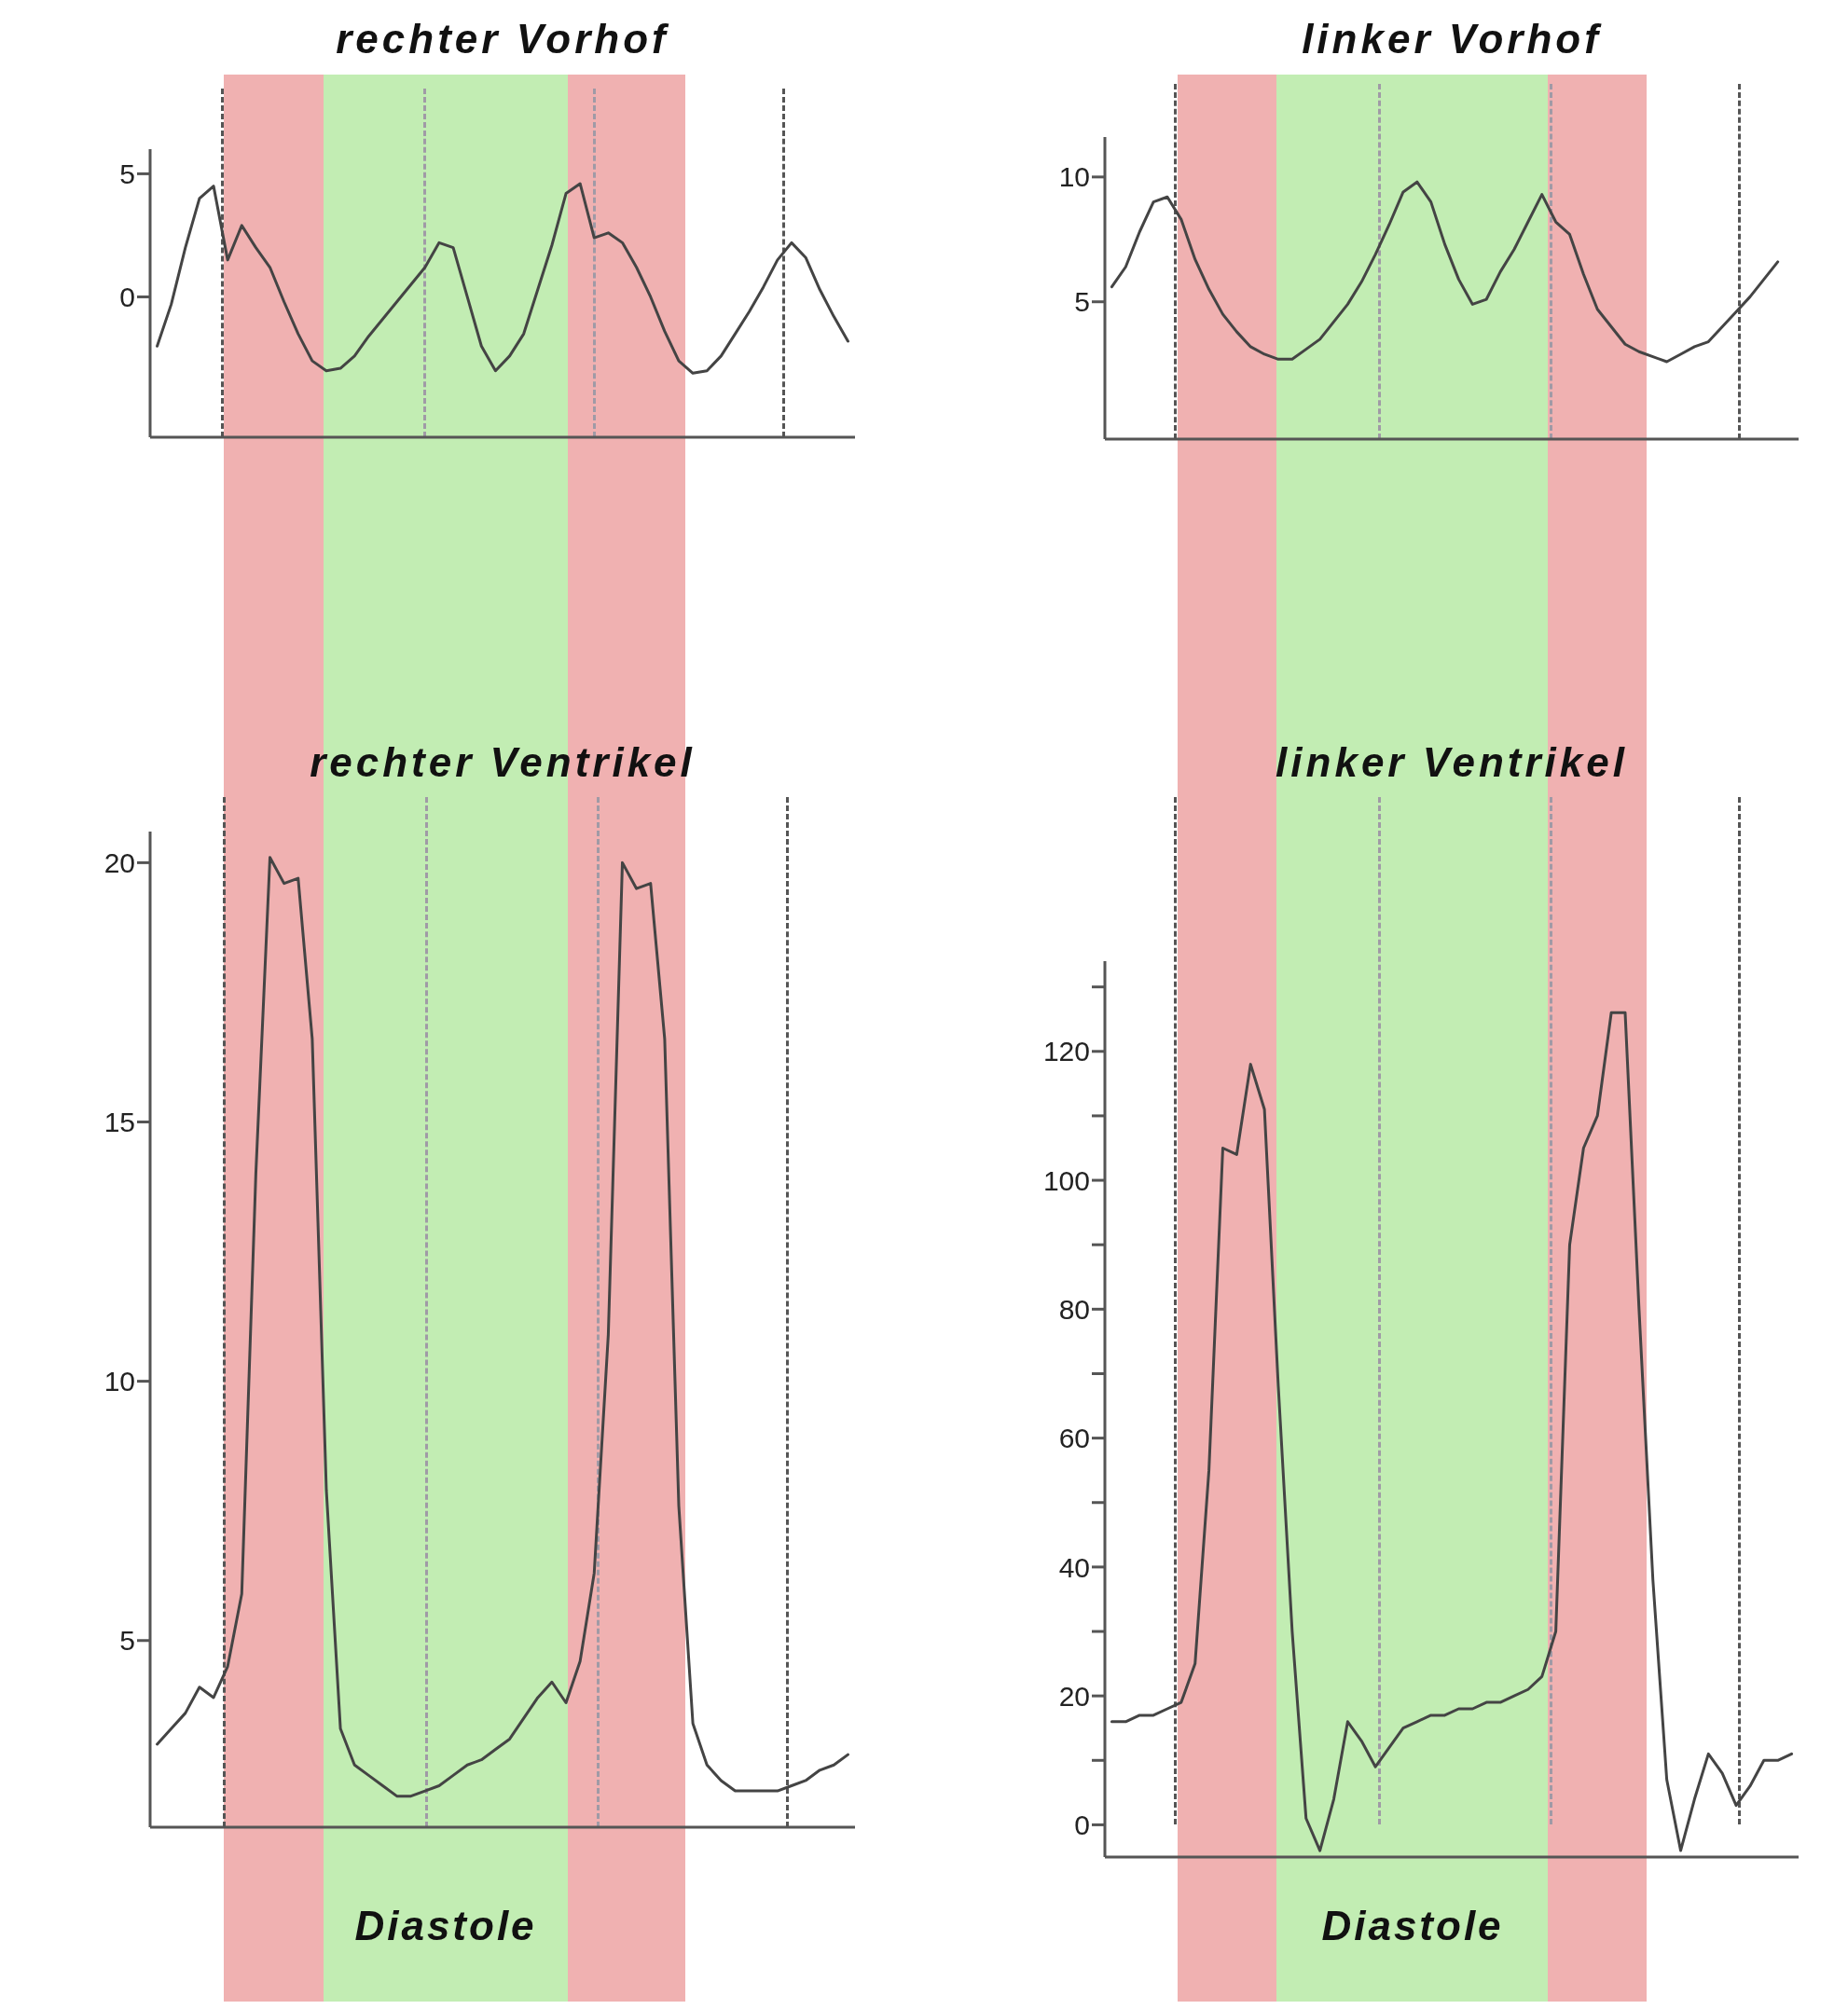  What do you see at coordinates (1074, 1438) in the screenshot?
I see `y-tick-label: 60` at bounding box center [1074, 1438].